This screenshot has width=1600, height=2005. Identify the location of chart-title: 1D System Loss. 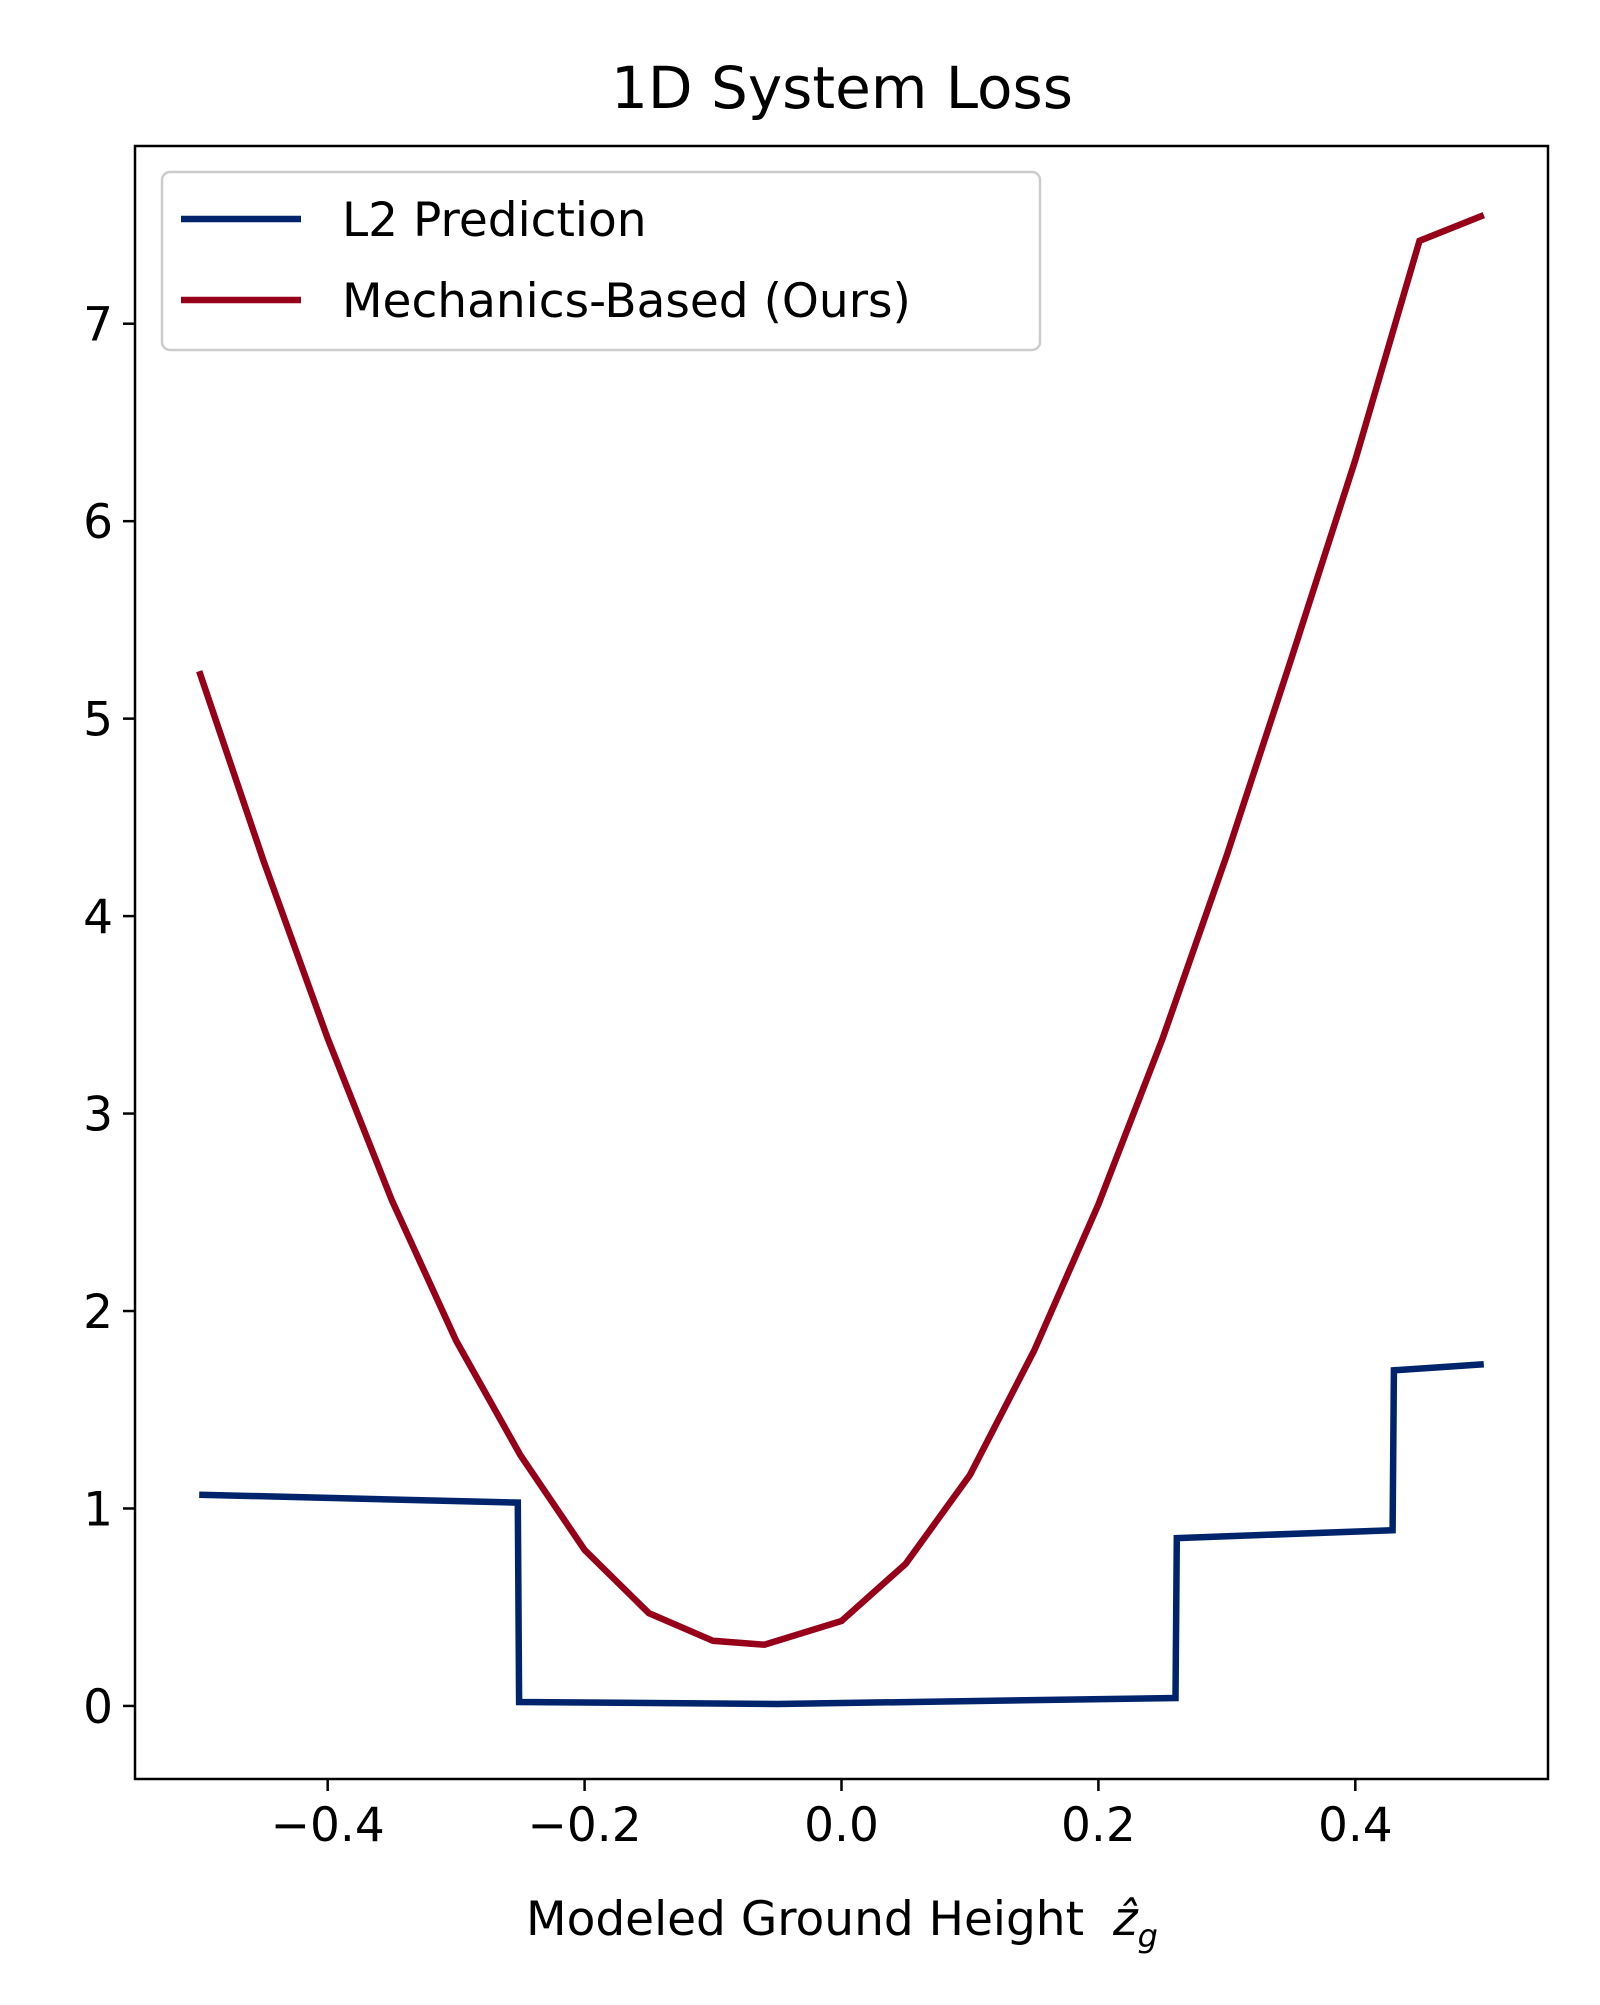
(842, 88).